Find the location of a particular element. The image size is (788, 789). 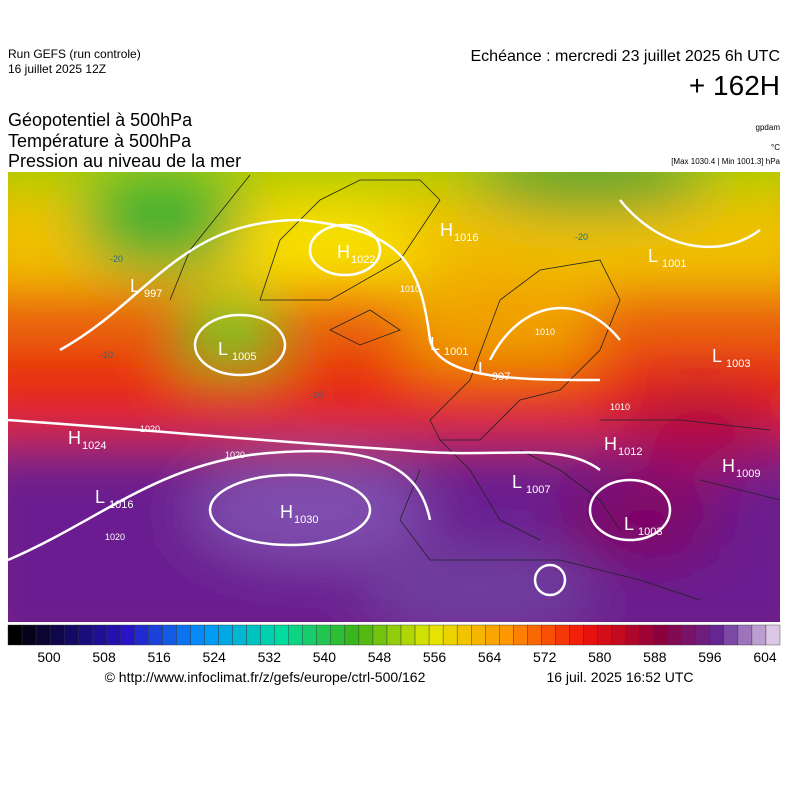

colorbar-tick-label: 588 is located at coordinates (655, 657).